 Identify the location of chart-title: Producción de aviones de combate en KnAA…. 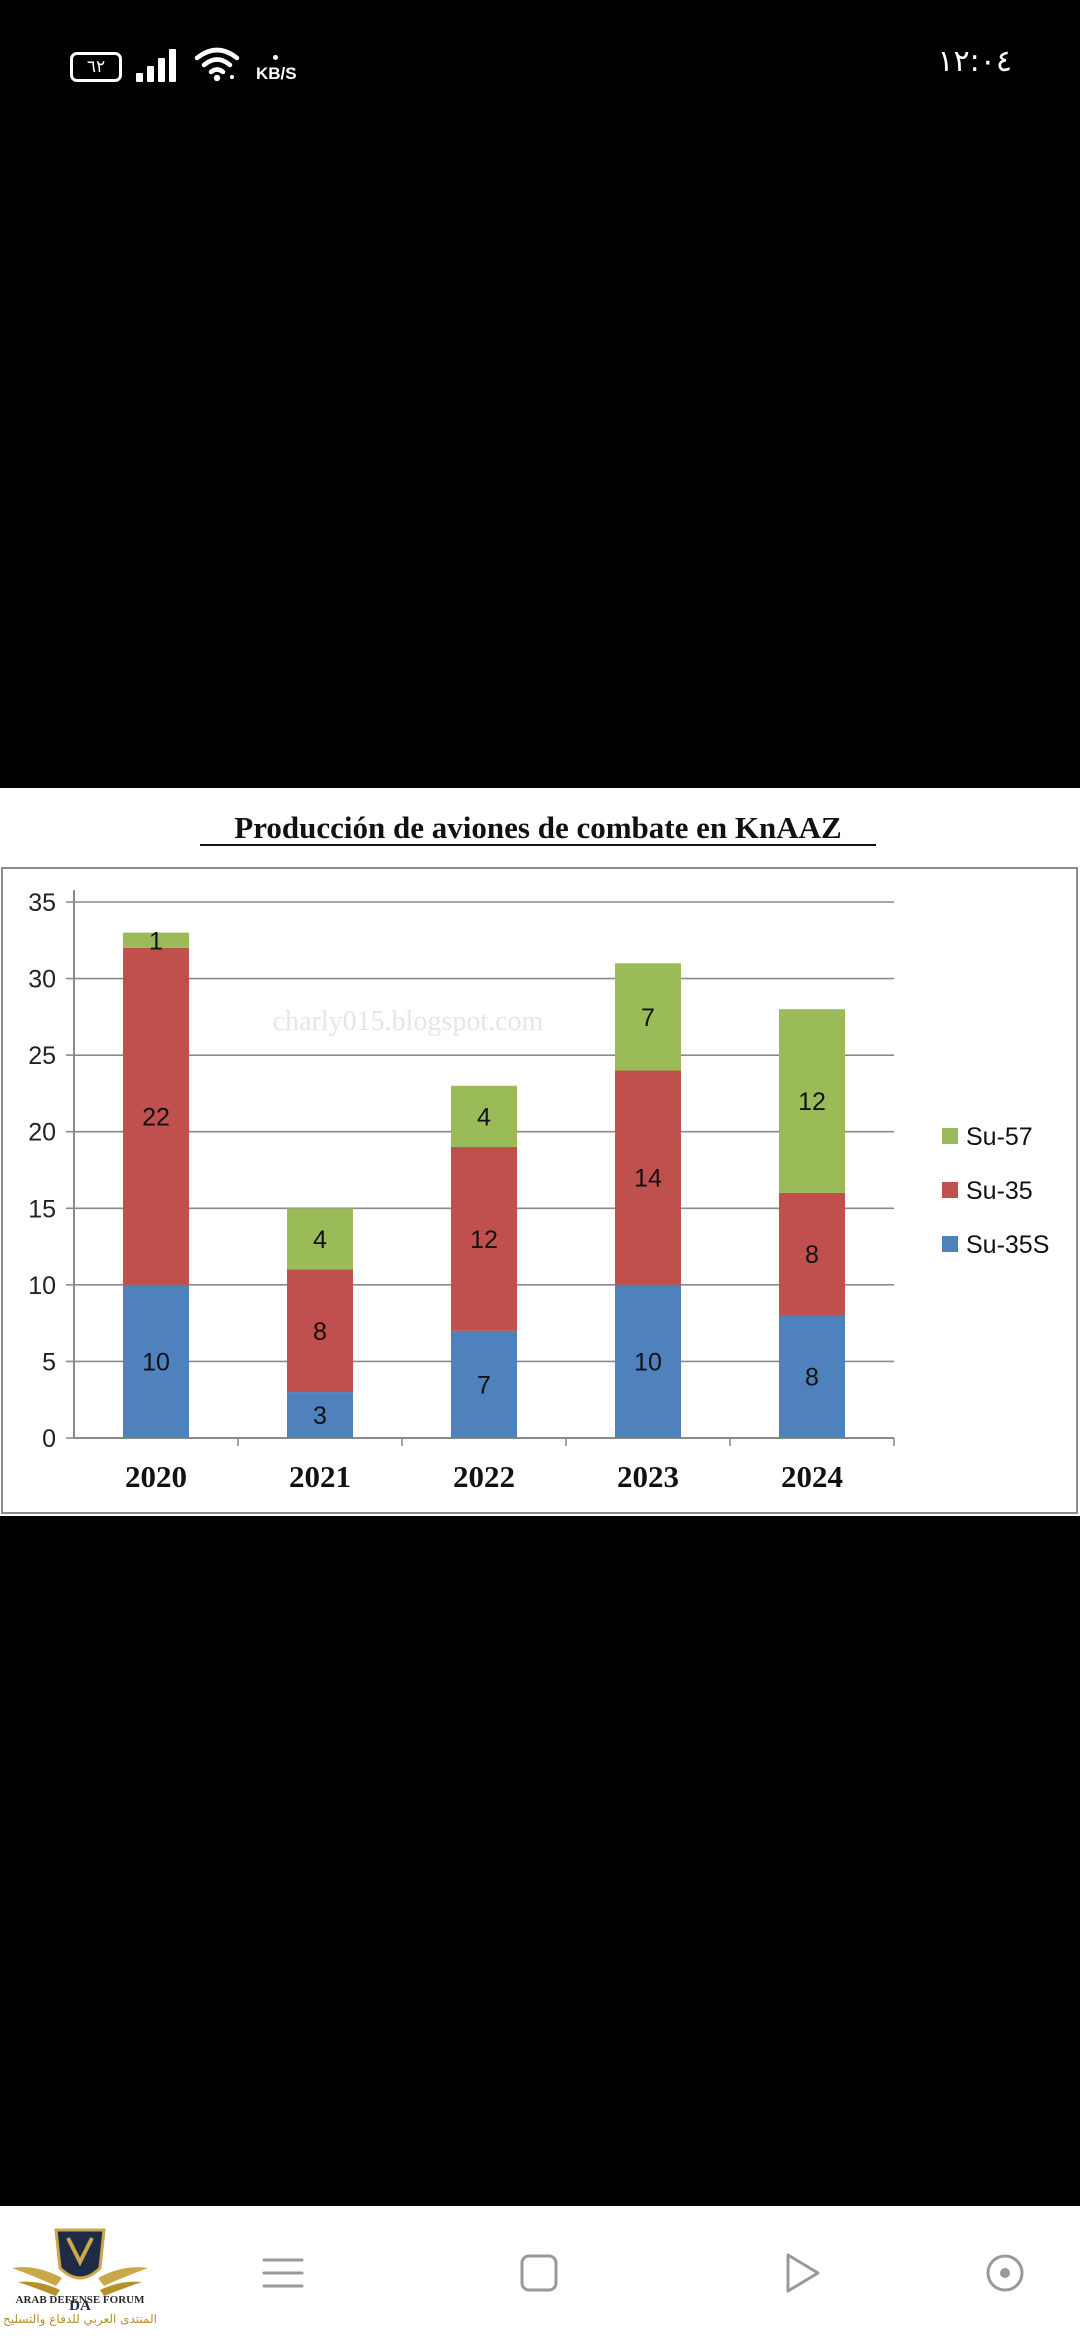
(537, 827).